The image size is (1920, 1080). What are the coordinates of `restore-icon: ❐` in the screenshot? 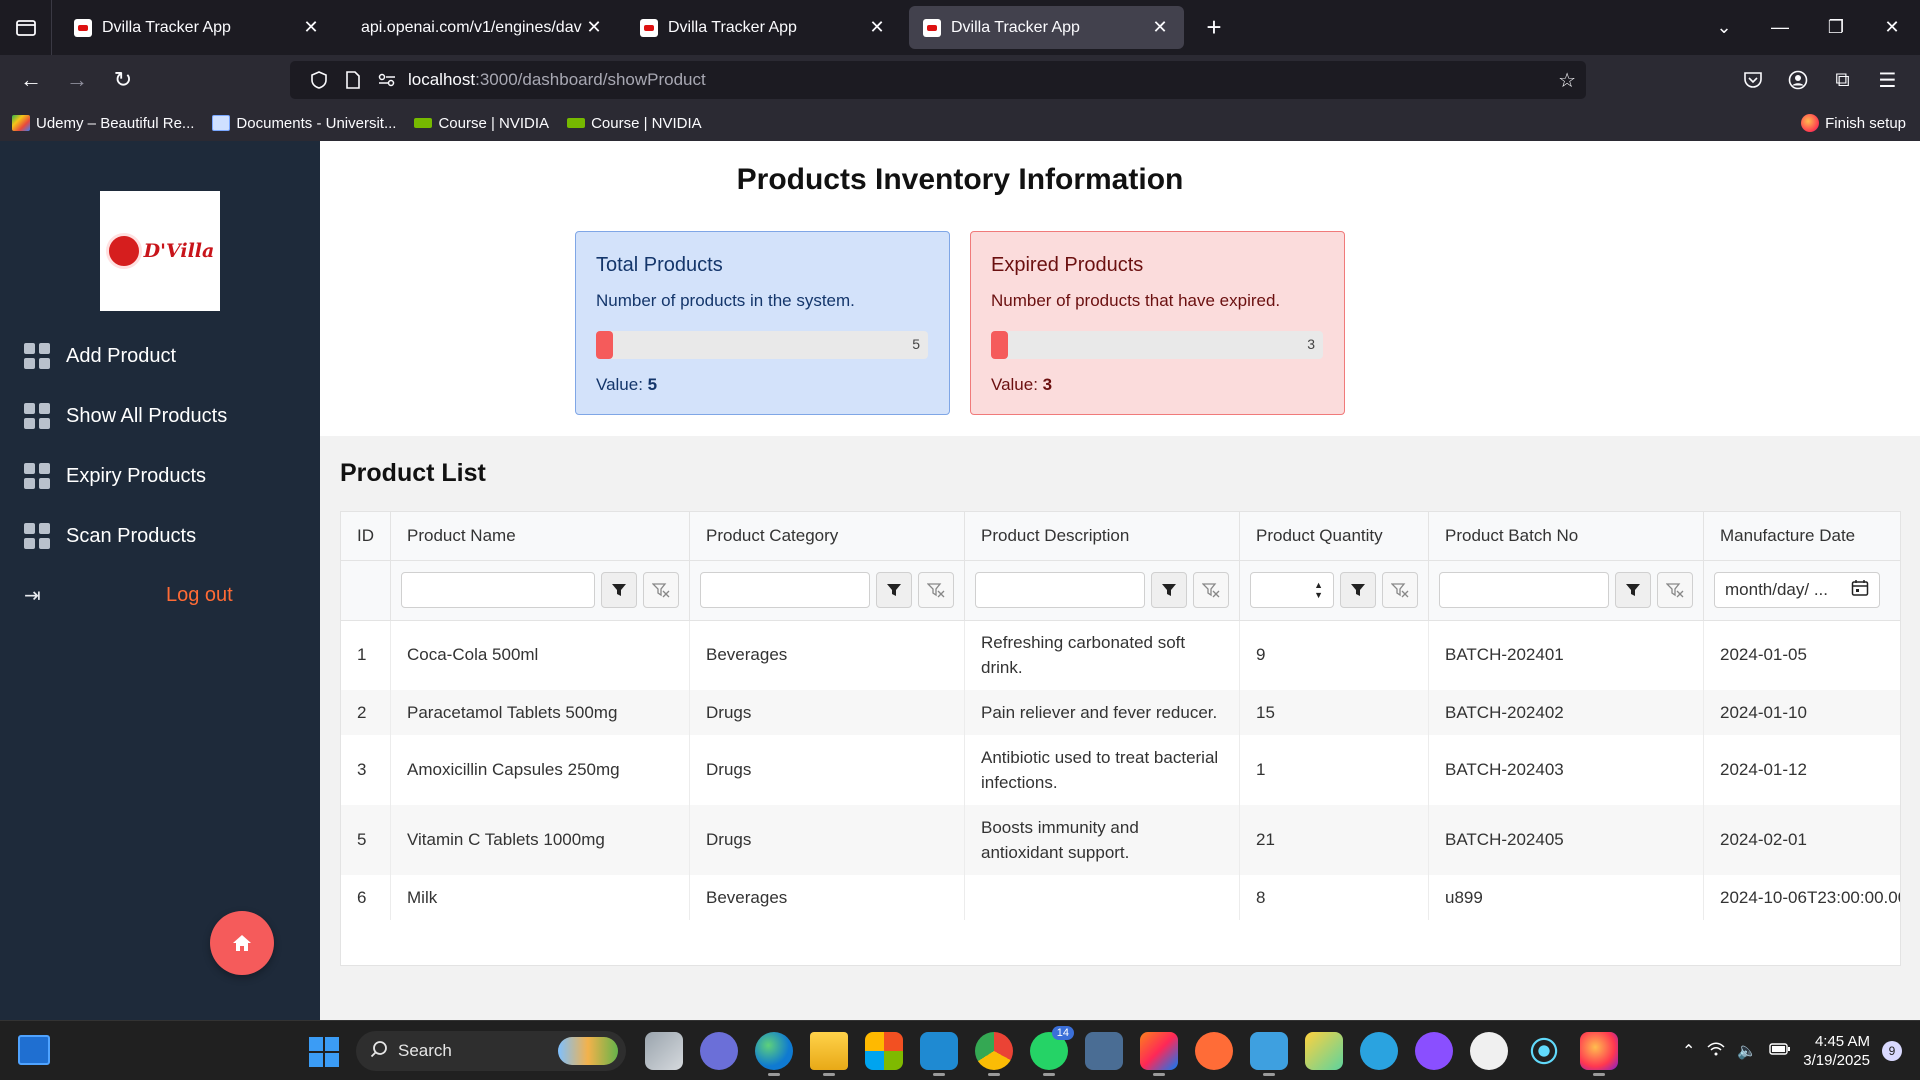 It's located at (1836, 27).